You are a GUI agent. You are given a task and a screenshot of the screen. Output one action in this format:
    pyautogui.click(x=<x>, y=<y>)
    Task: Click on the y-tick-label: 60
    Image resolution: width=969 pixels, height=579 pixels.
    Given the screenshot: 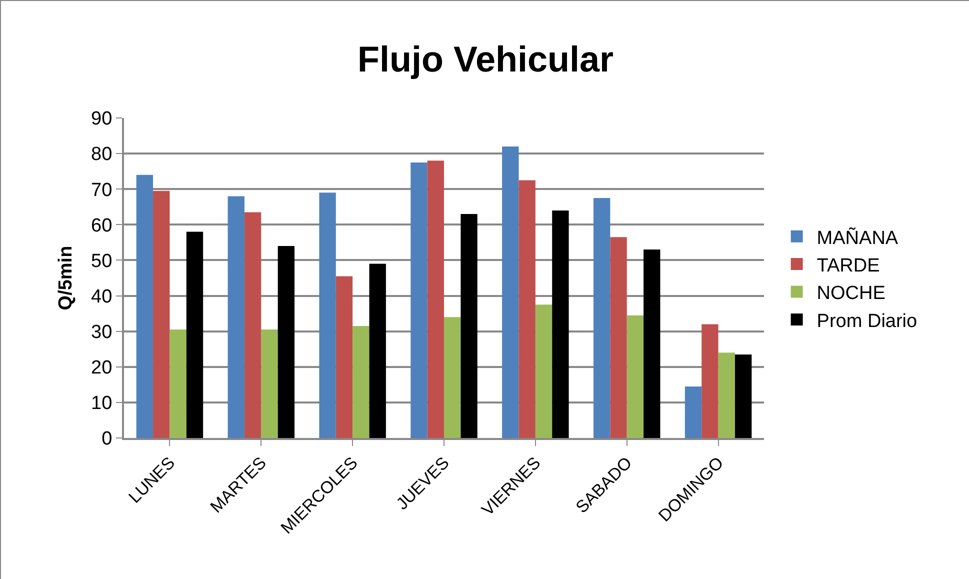 What is the action you would take?
    pyautogui.click(x=101, y=225)
    